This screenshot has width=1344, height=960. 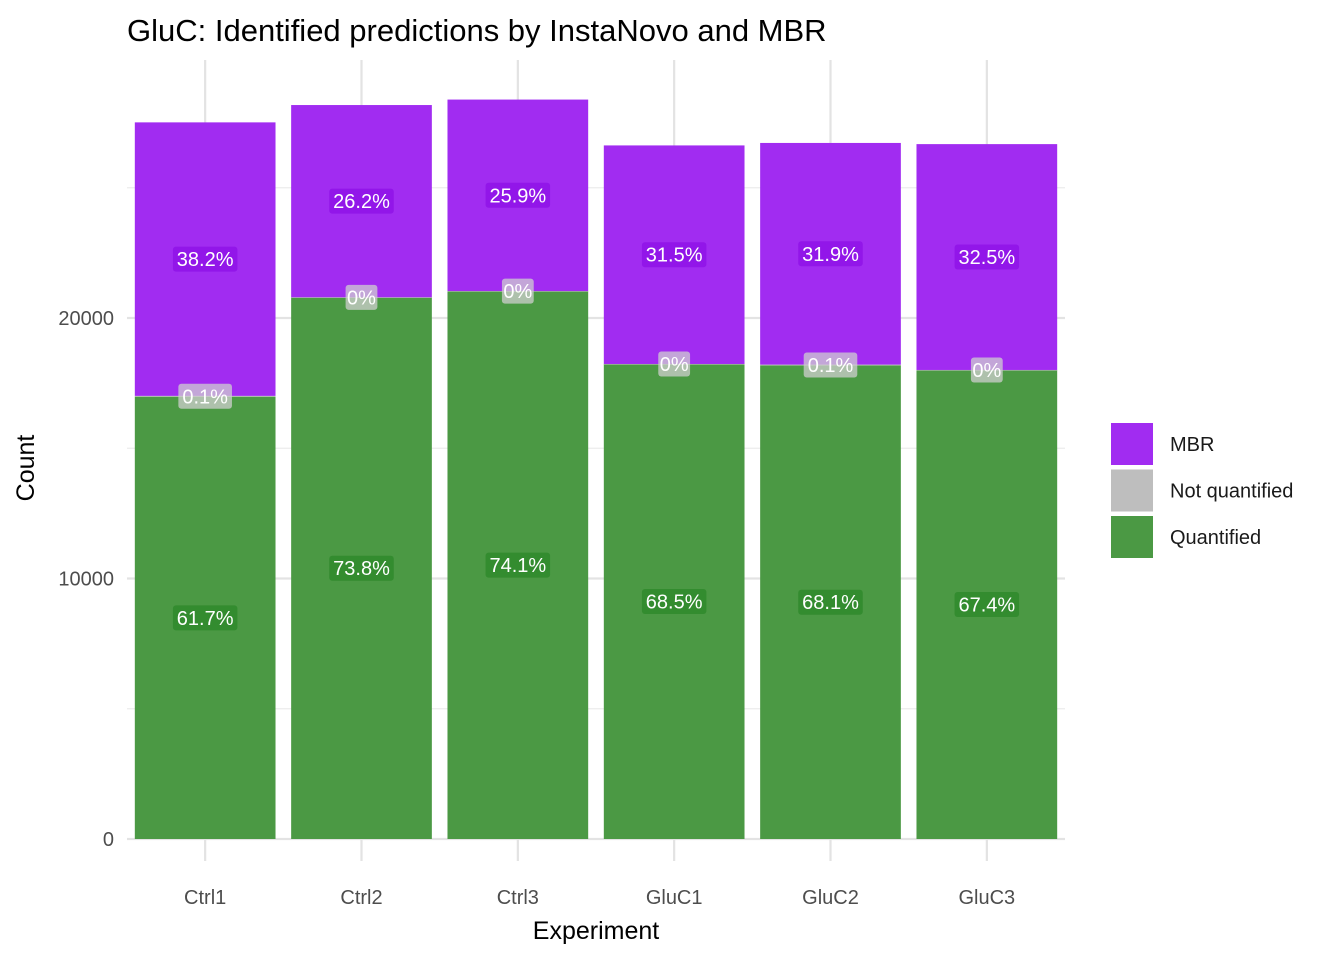 What do you see at coordinates (26, 468) in the screenshot?
I see `y-axis-title: Count` at bounding box center [26, 468].